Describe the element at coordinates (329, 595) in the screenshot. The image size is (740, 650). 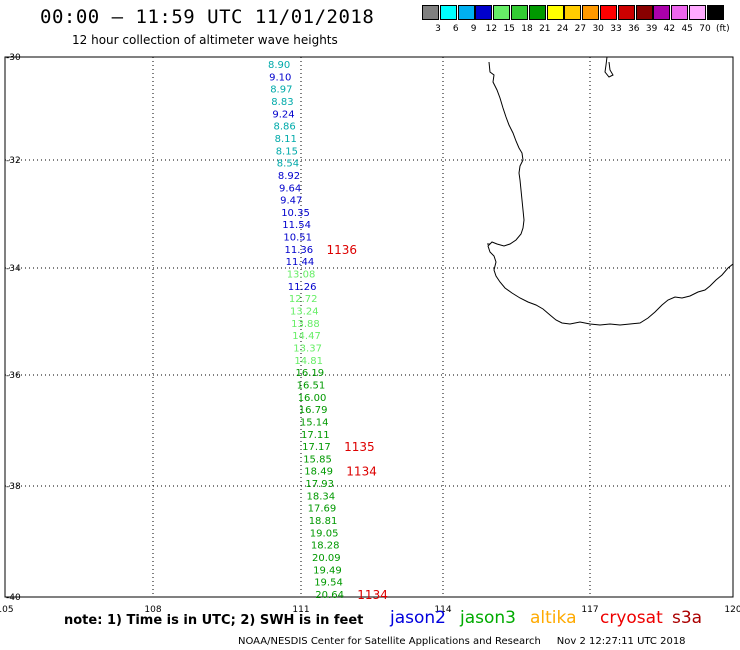
I see `wave-height-label: 20.64` at that location.